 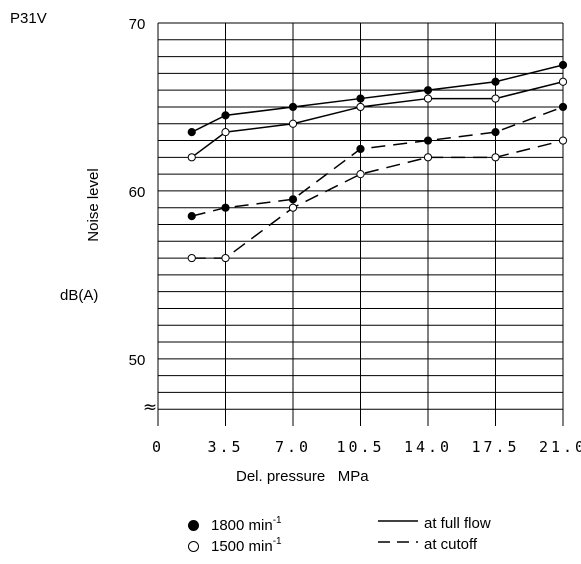 What do you see at coordinates (150, 408) in the screenshot?
I see `axis-break-symbol: ≈` at bounding box center [150, 408].